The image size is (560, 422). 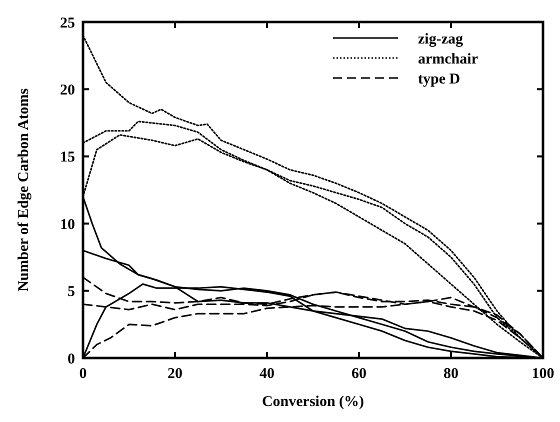 What do you see at coordinates (67, 224) in the screenshot?
I see `y-tick-label: 10` at bounding box center [67, 224].